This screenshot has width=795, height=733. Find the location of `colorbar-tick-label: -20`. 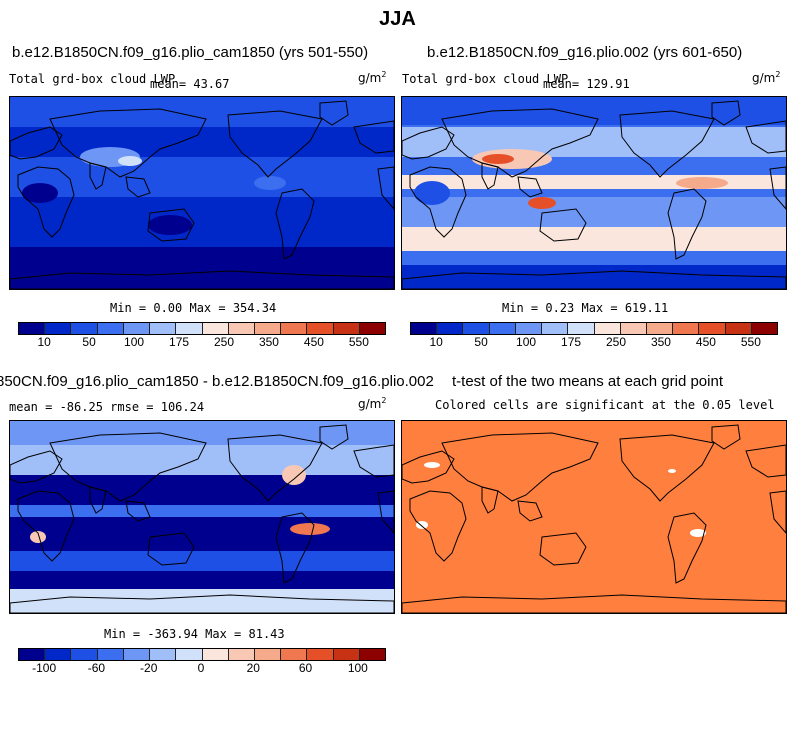

colorbar-tick-label: -20 is located at coordinates (149, 668).